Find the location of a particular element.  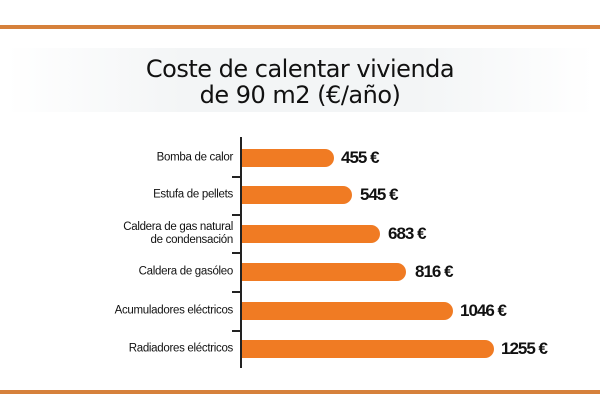

value-label: 455 € is located at coordinates (360, 157).